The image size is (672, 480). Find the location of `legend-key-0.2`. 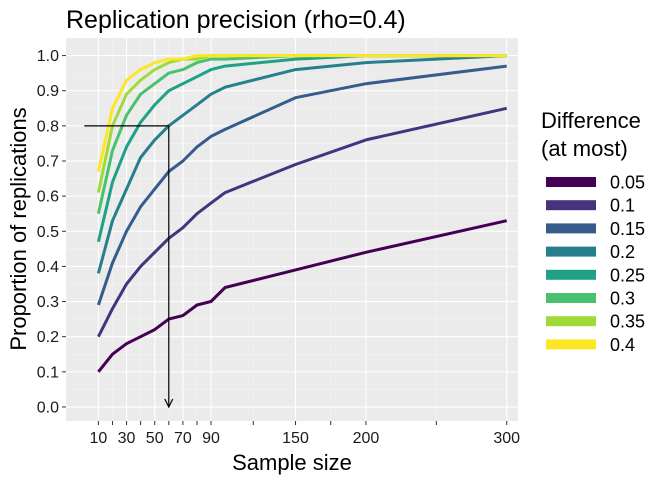

legend-key-0.2 is located at coordinates (571, 251).